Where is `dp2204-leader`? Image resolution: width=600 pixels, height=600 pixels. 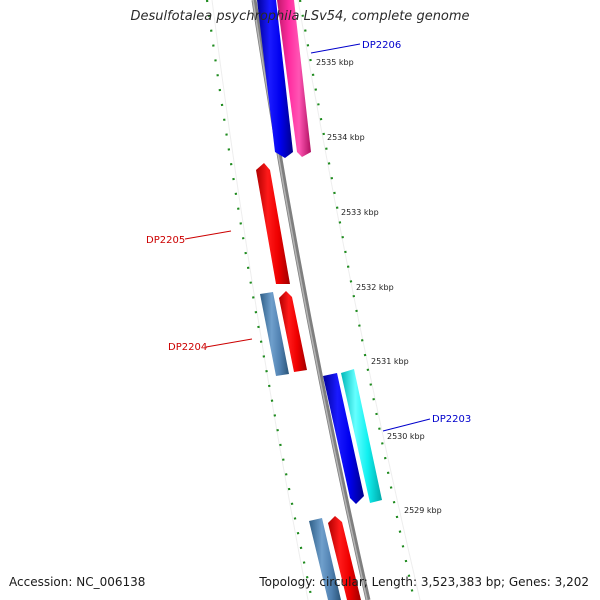 dp2204-leader is located at coordinates (229, 343).